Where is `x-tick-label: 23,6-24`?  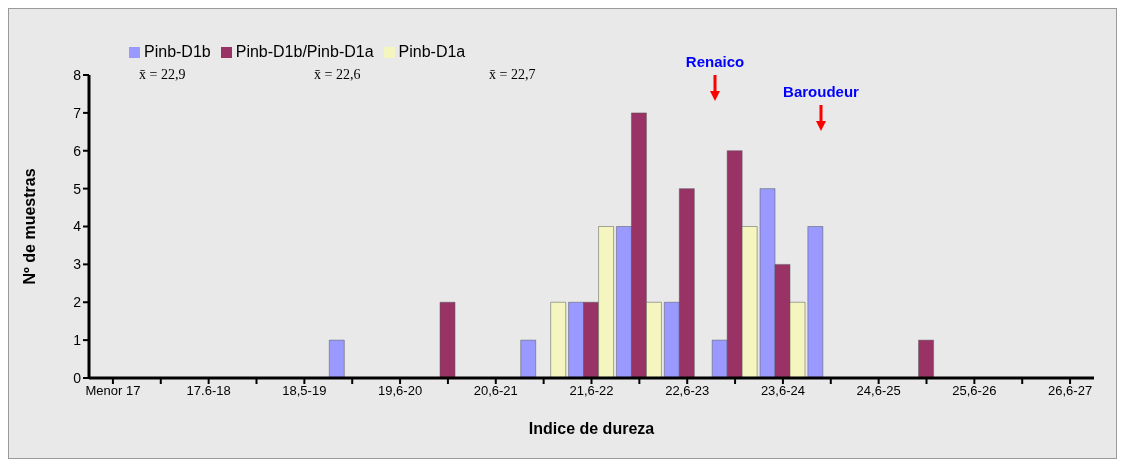
x-tick-label: 23,6-24 is located at coordinates (782, 391).